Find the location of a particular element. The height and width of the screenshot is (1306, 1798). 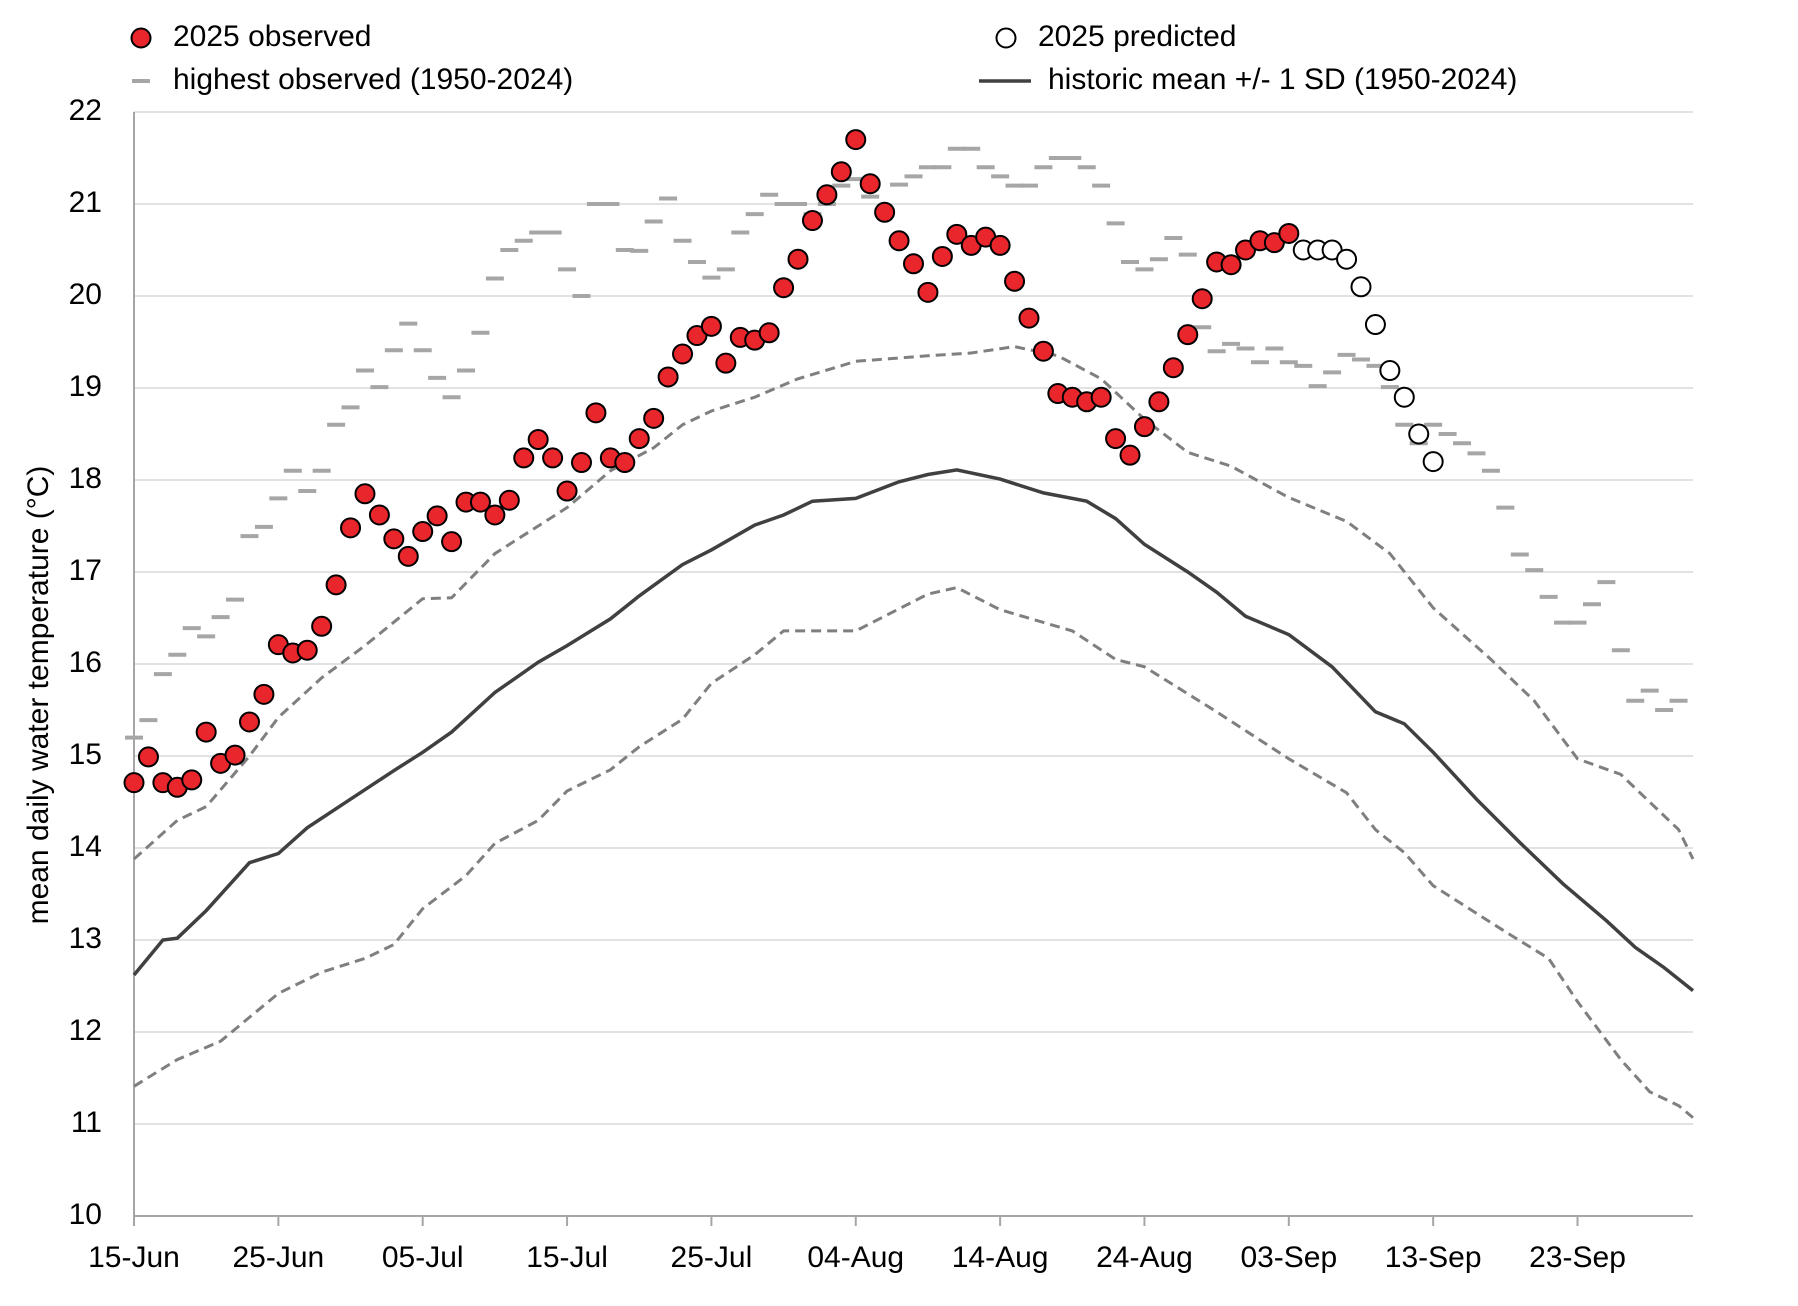

y-tick-label: 11 is located at coordinates (86, 1122).